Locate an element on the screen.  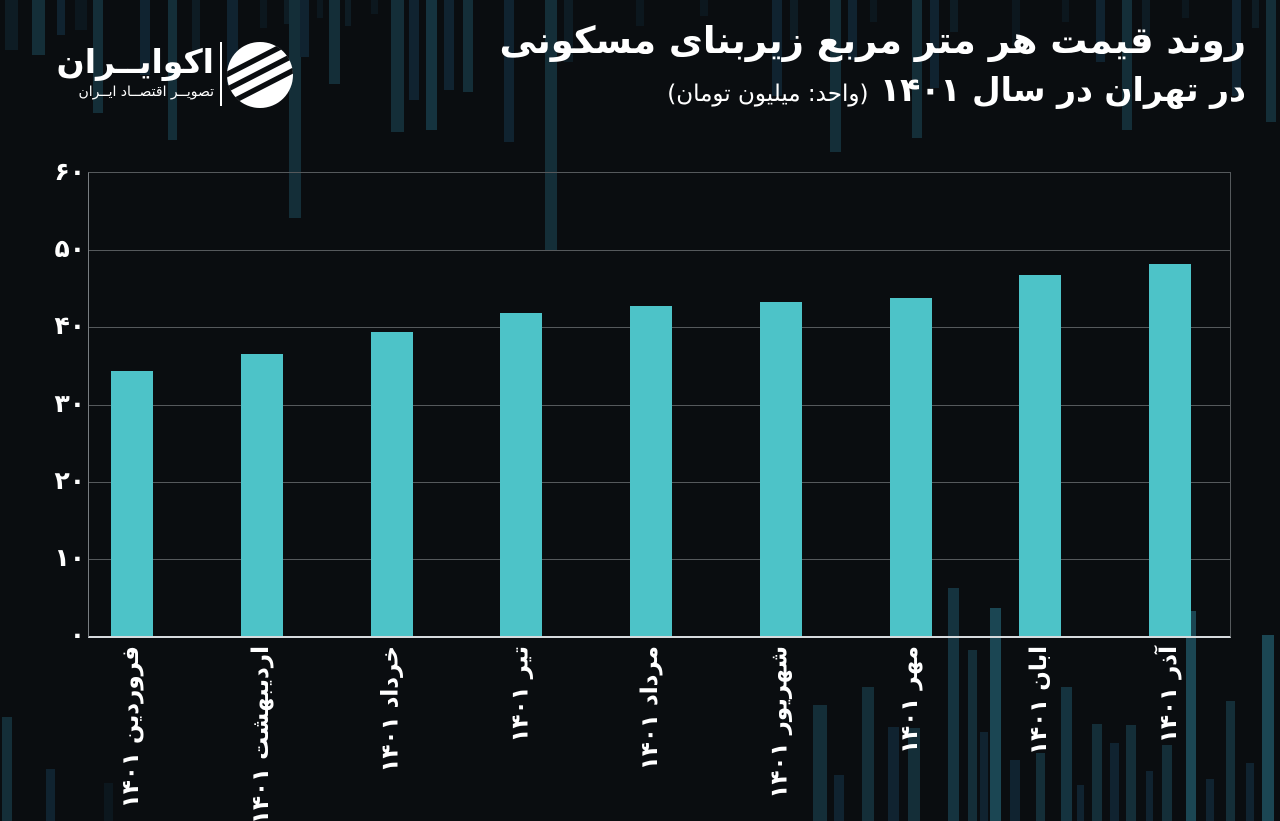
ecoiran-emblem-icon is located at coordinates (260, 75).